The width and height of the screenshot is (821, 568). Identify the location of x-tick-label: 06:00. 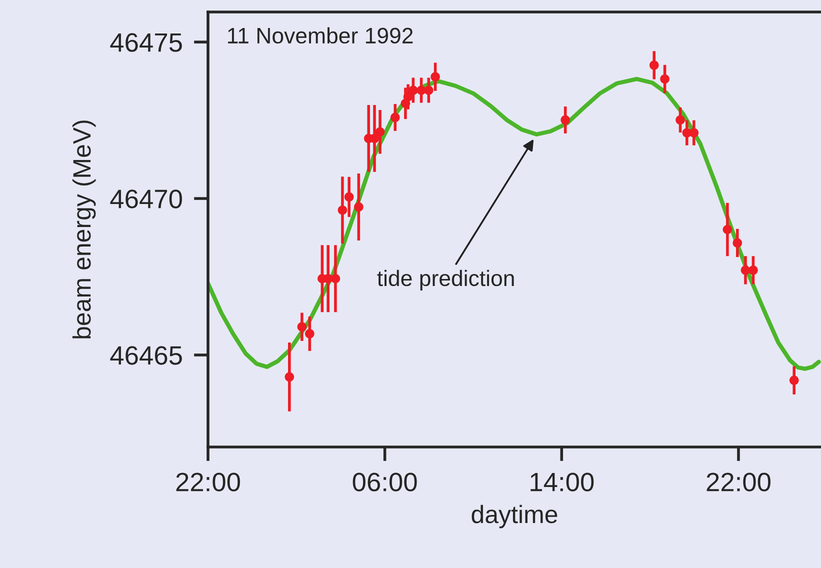
(384, 482).